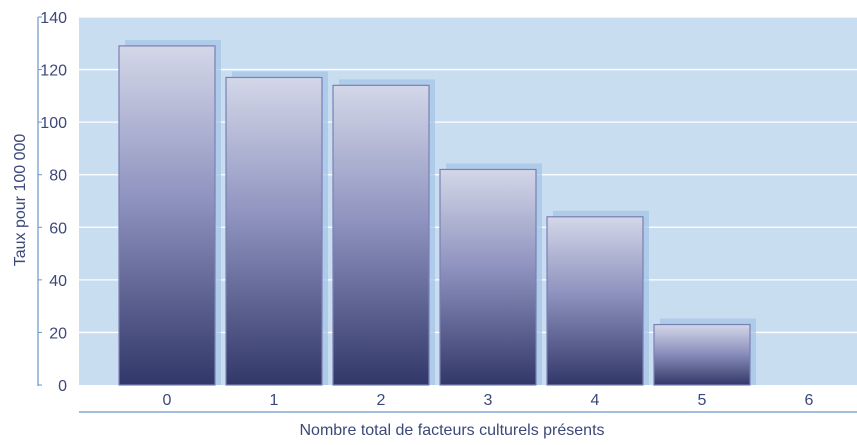  What do you see at coordinates (58, 333) in the screenshot?
I see `y-tick-label: 20` at bounding box center [58, 333].